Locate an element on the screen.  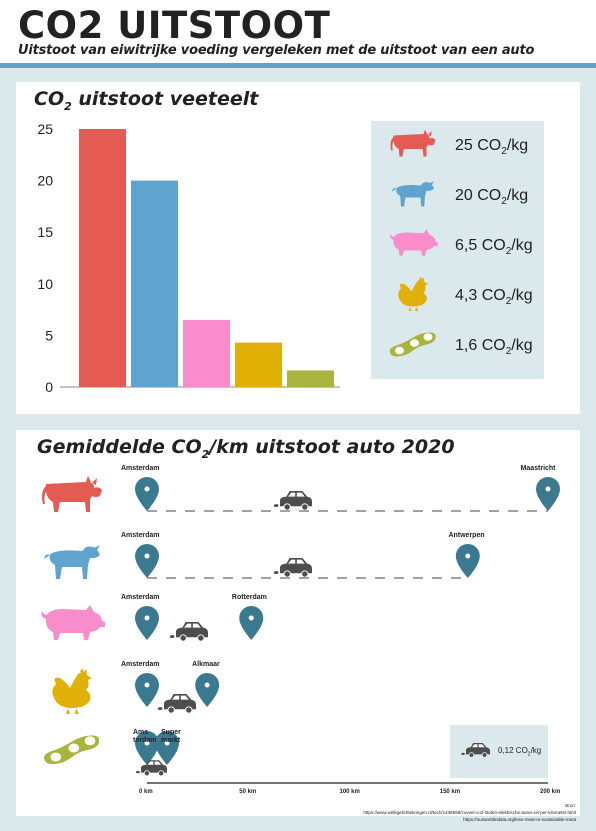
legend-item: 1,6 CO2/kg is located at coordinates (457, 348).